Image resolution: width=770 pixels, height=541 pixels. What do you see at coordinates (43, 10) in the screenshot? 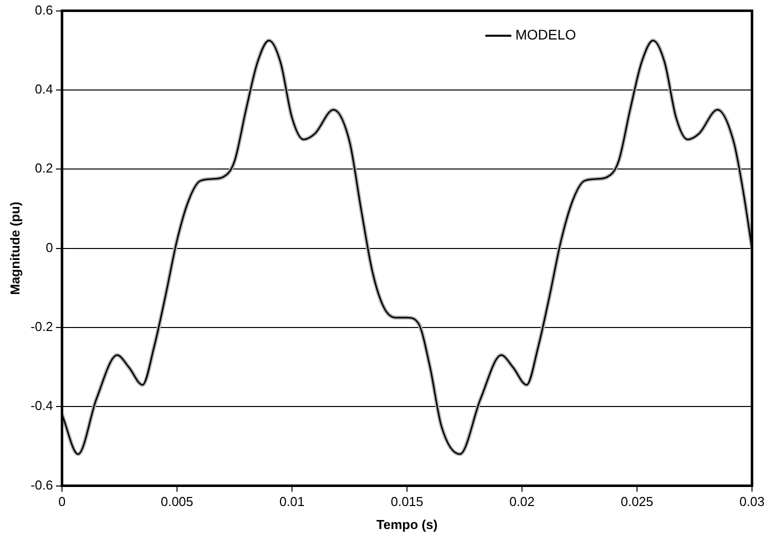
I see `y-tick-label: 0.6` at bounding box center [43, 10].